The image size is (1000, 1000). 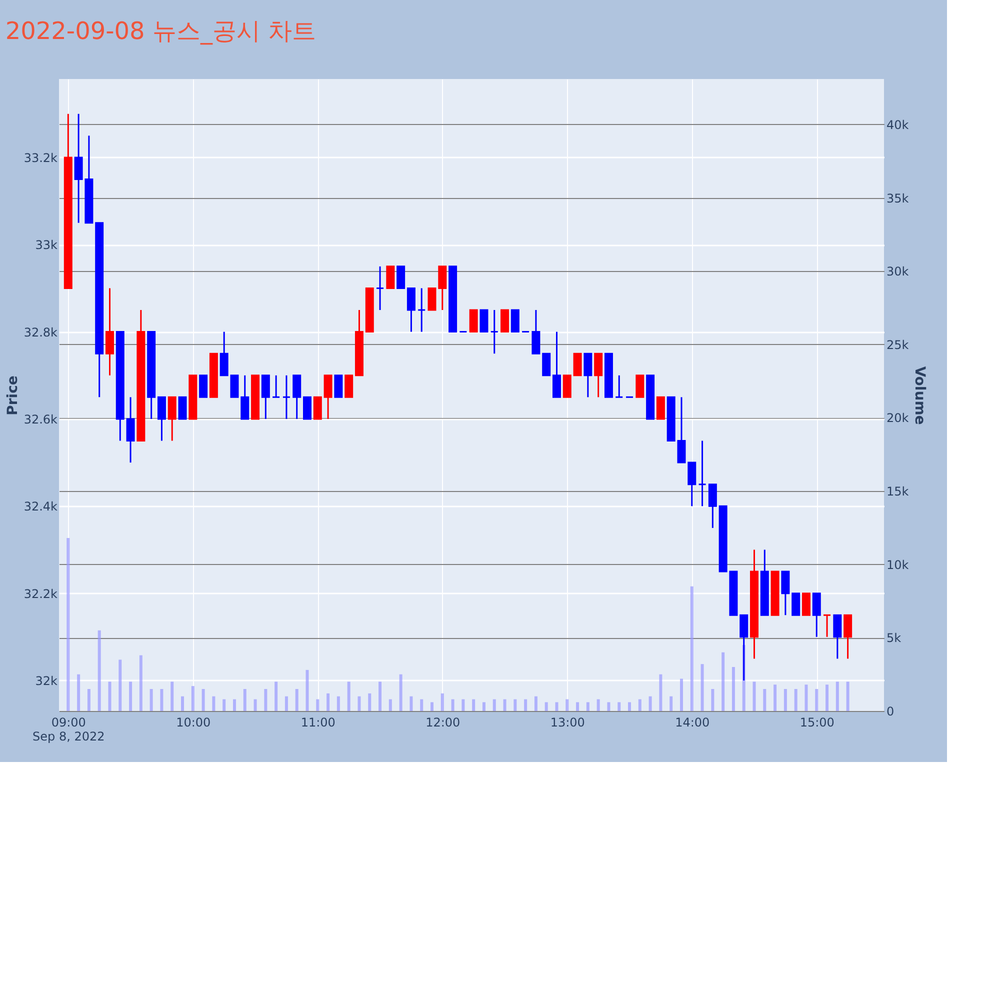 What do you see at coordinates (692, 723) in the screenshot?
I see `x-tick-label: 14:00` at bounding box center [692, 723].